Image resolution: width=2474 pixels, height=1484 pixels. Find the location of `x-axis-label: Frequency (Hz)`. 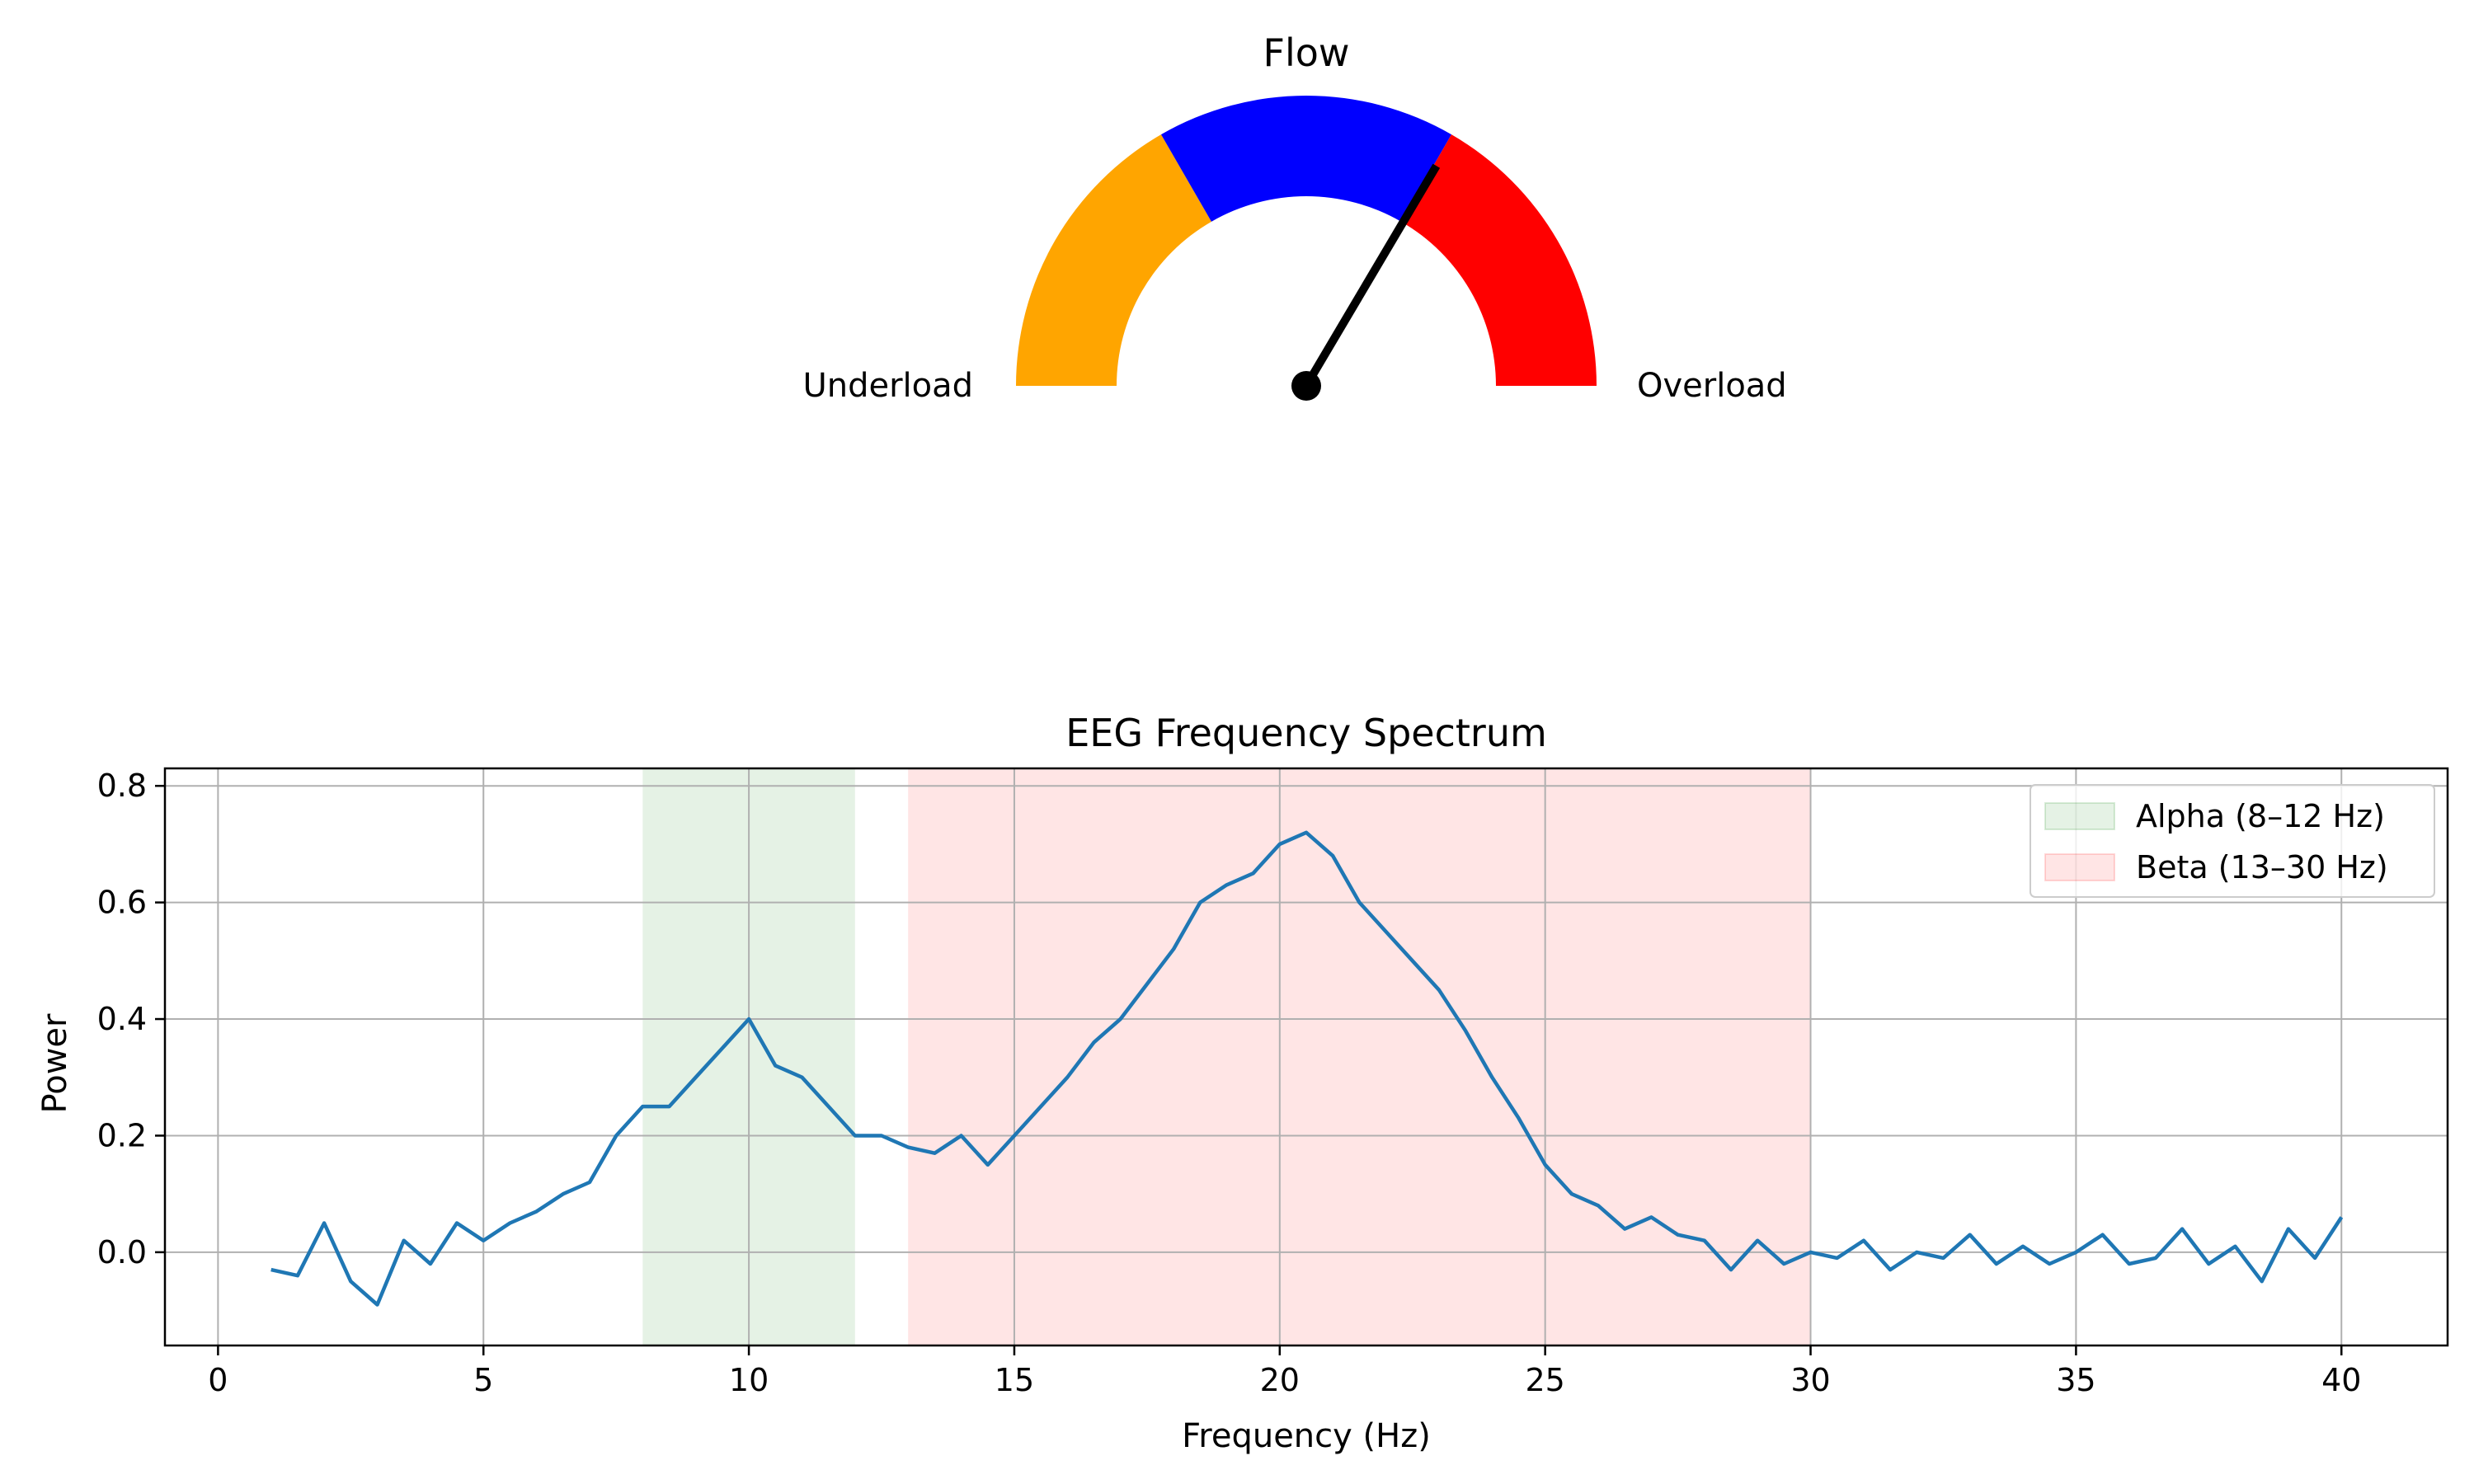

x-axis-label: Frequency (Hz) is located at coordinates (1306, 1436).